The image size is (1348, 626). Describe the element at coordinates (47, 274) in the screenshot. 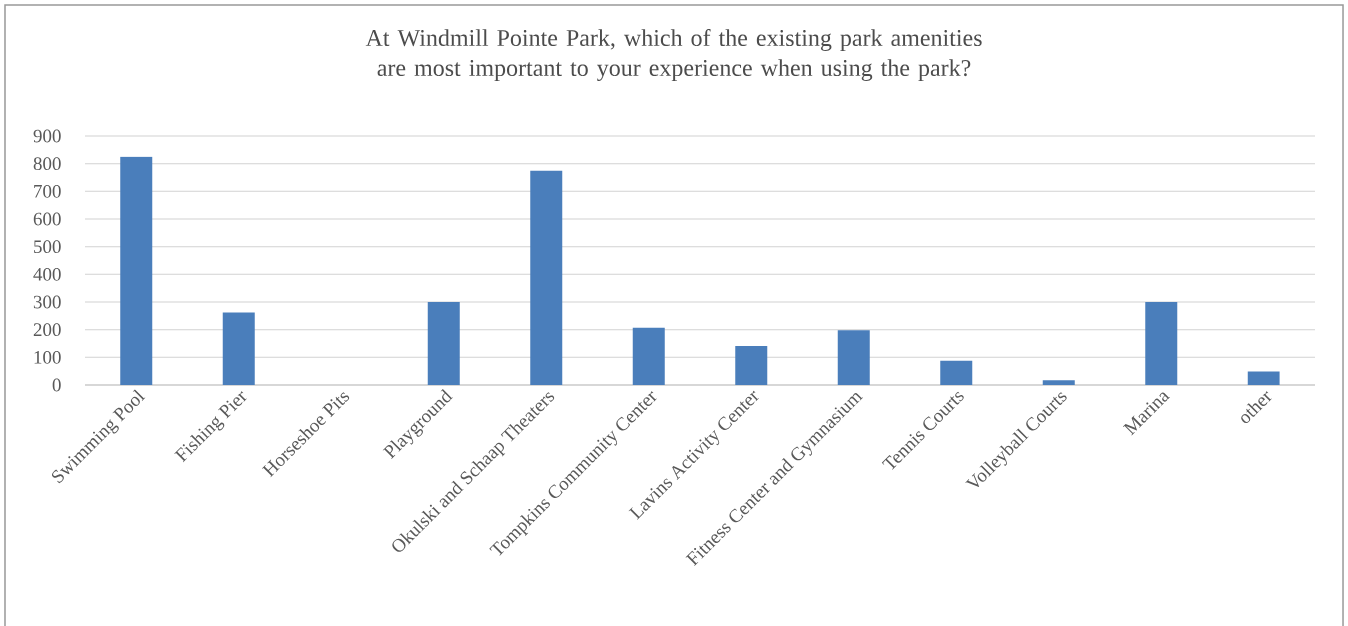

I see `y-tick-label: 400` at that location.